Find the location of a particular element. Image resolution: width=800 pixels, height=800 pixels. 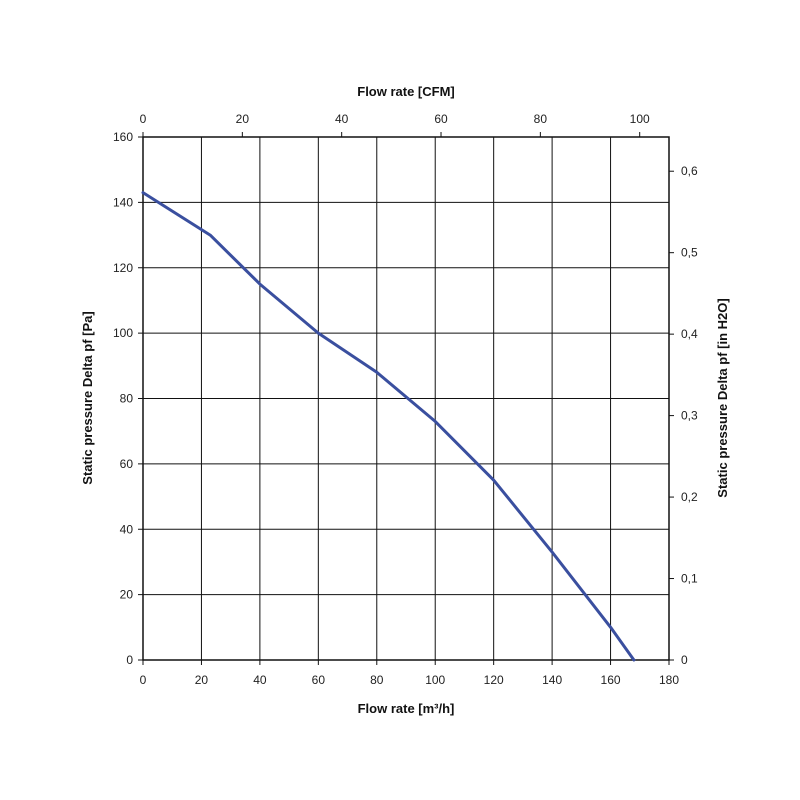

x-tick-label-top: 100 is located at coordinates (640, 119).